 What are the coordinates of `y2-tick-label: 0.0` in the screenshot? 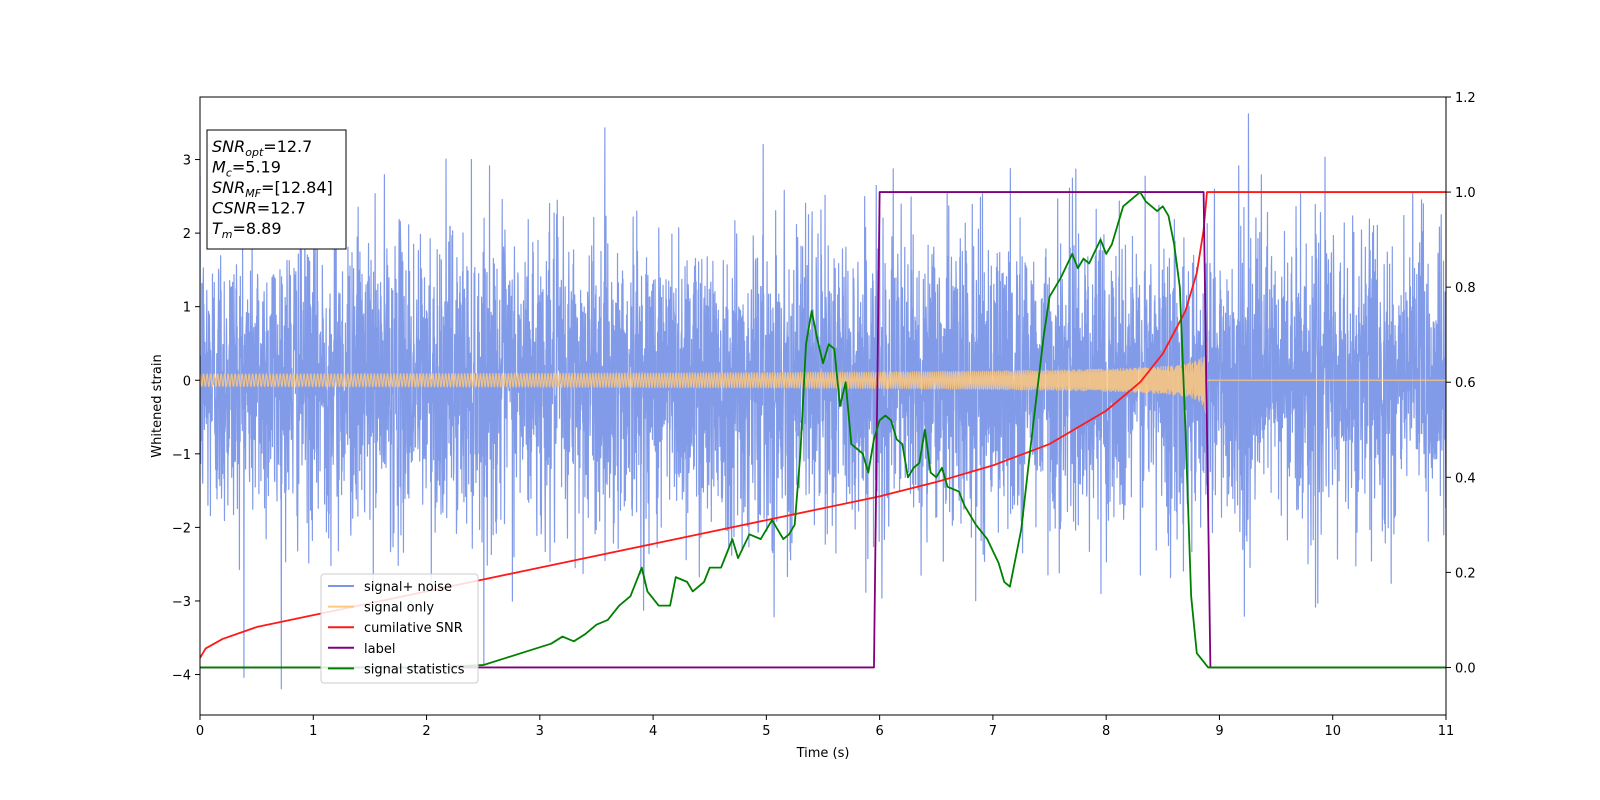 It's located at (1465, 668).